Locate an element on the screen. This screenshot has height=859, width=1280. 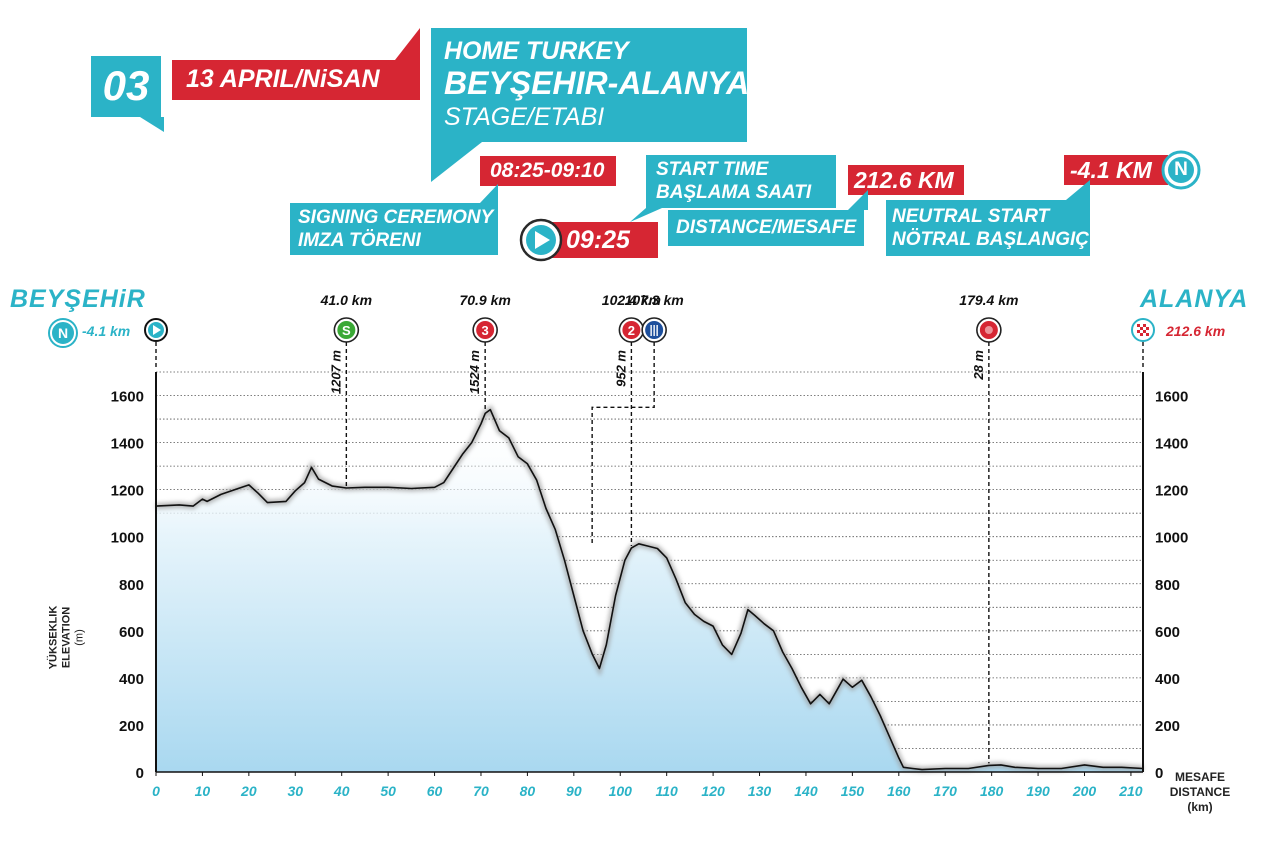
start-city: BEYŞEHiR is located at coordinates (78, 299).